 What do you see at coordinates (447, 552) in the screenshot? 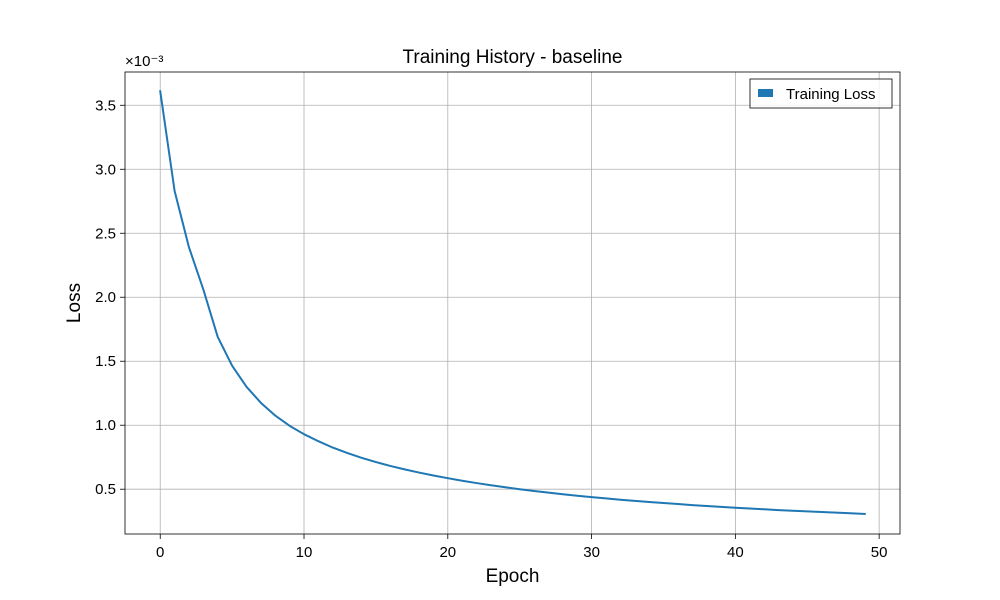
I see `x-tick-label: 20` at bounding box center [447, 552].